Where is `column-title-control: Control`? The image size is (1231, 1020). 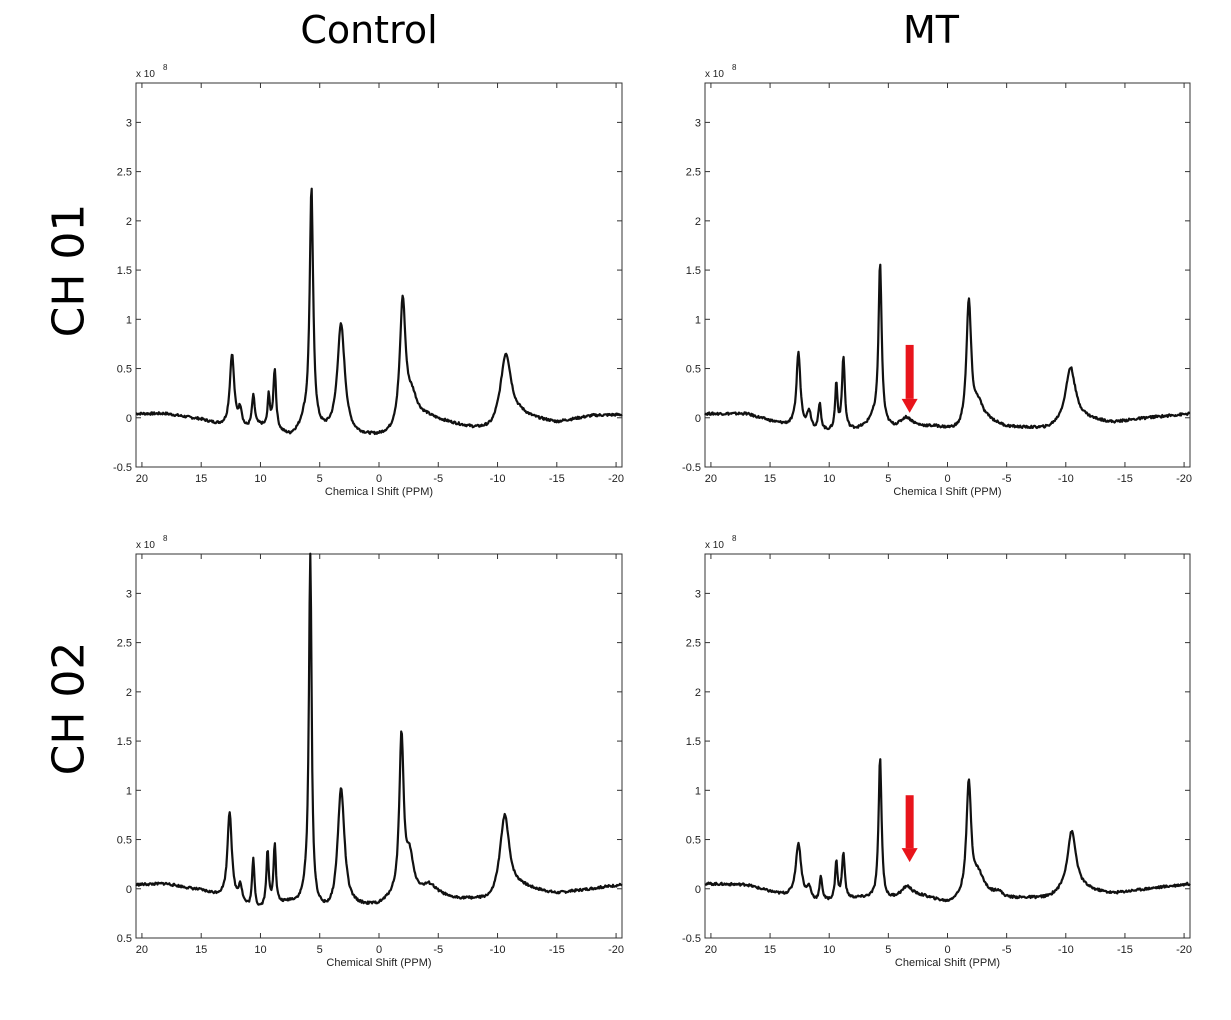 column-title-control: Control is located at coordinates (369, 30).